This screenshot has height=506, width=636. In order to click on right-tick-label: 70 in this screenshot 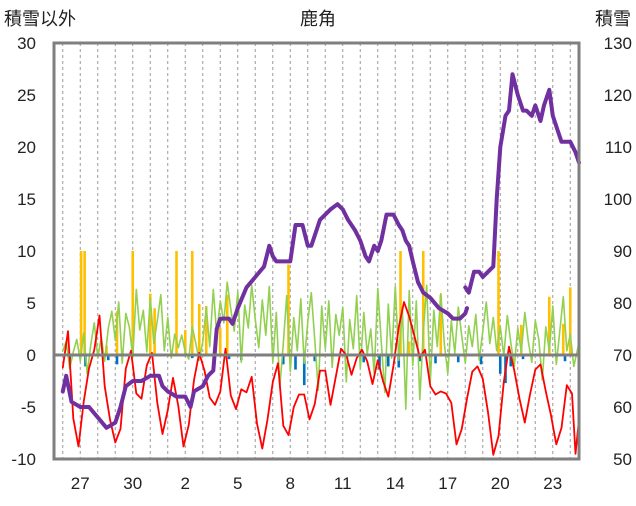, I will do `click(622, 355)`.